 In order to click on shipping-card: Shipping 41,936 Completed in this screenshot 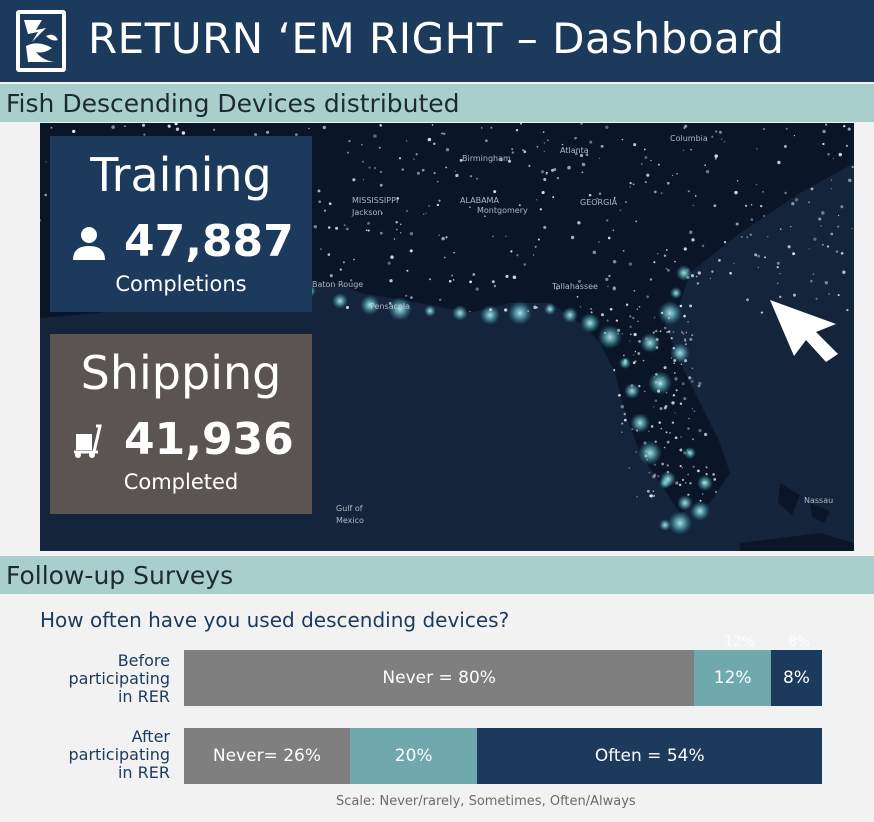, I will do `click(181, 424)`.